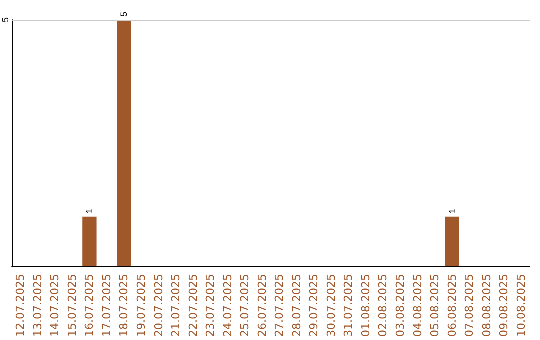 Image resolution: width=540 pixels, height=340 pixels. What do you see at coordinates (365, 306) in the screenshot?
I see `x-tick-label: 01.08.2025` at bounding box center [365, 306].